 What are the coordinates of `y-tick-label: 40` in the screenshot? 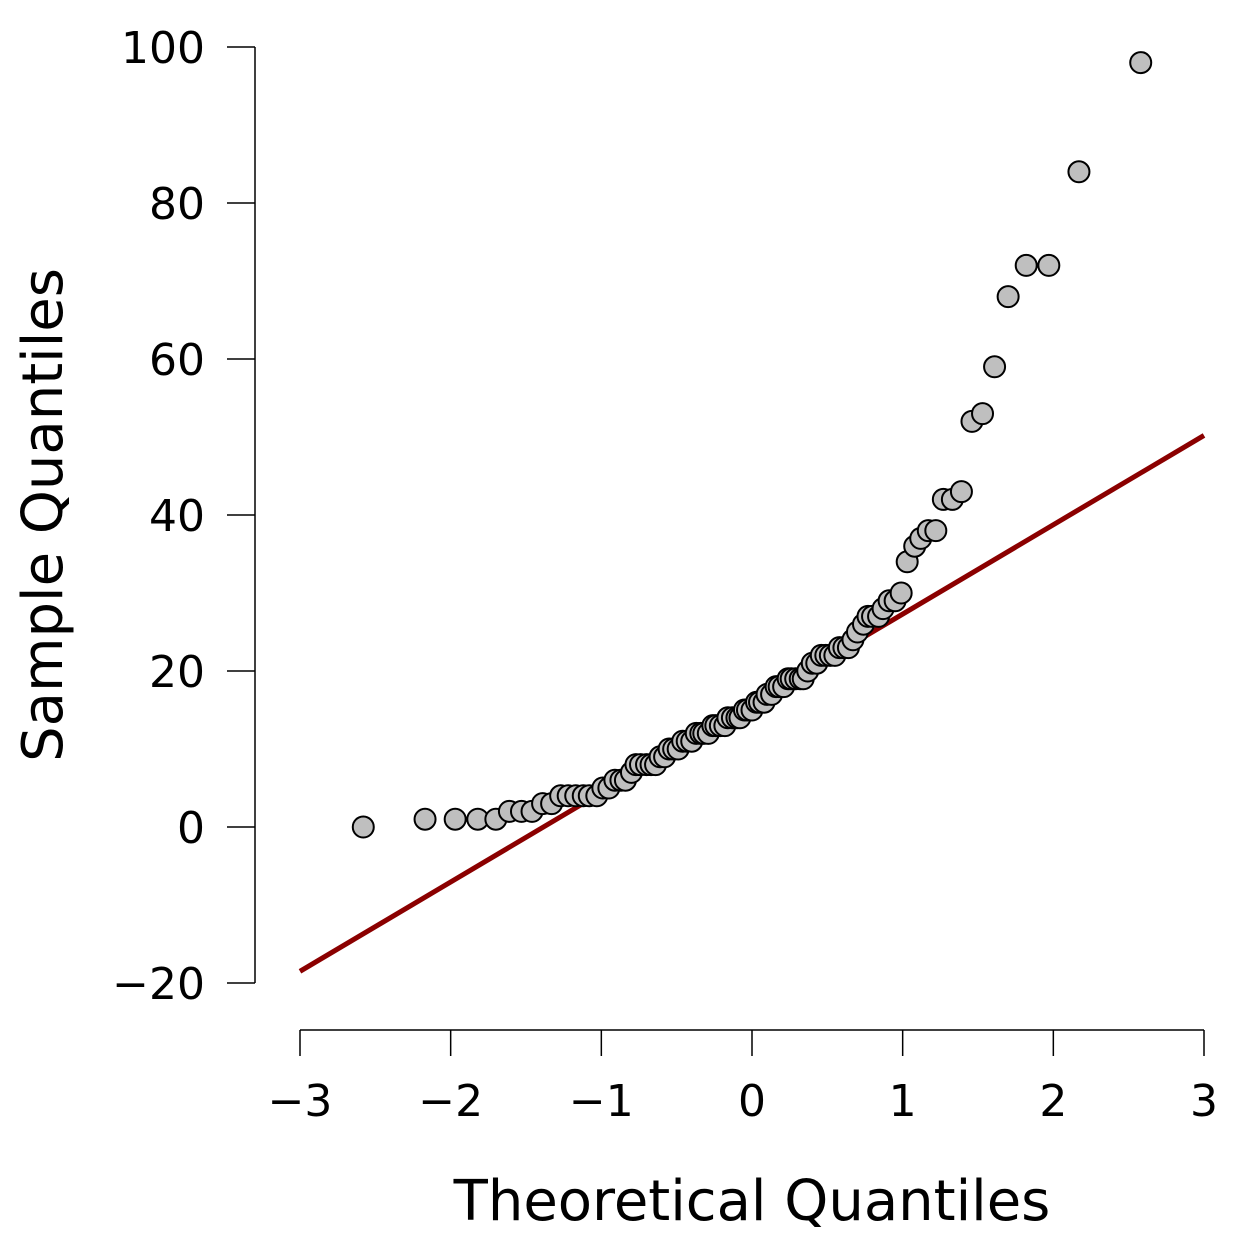 It's located at (177, 516).